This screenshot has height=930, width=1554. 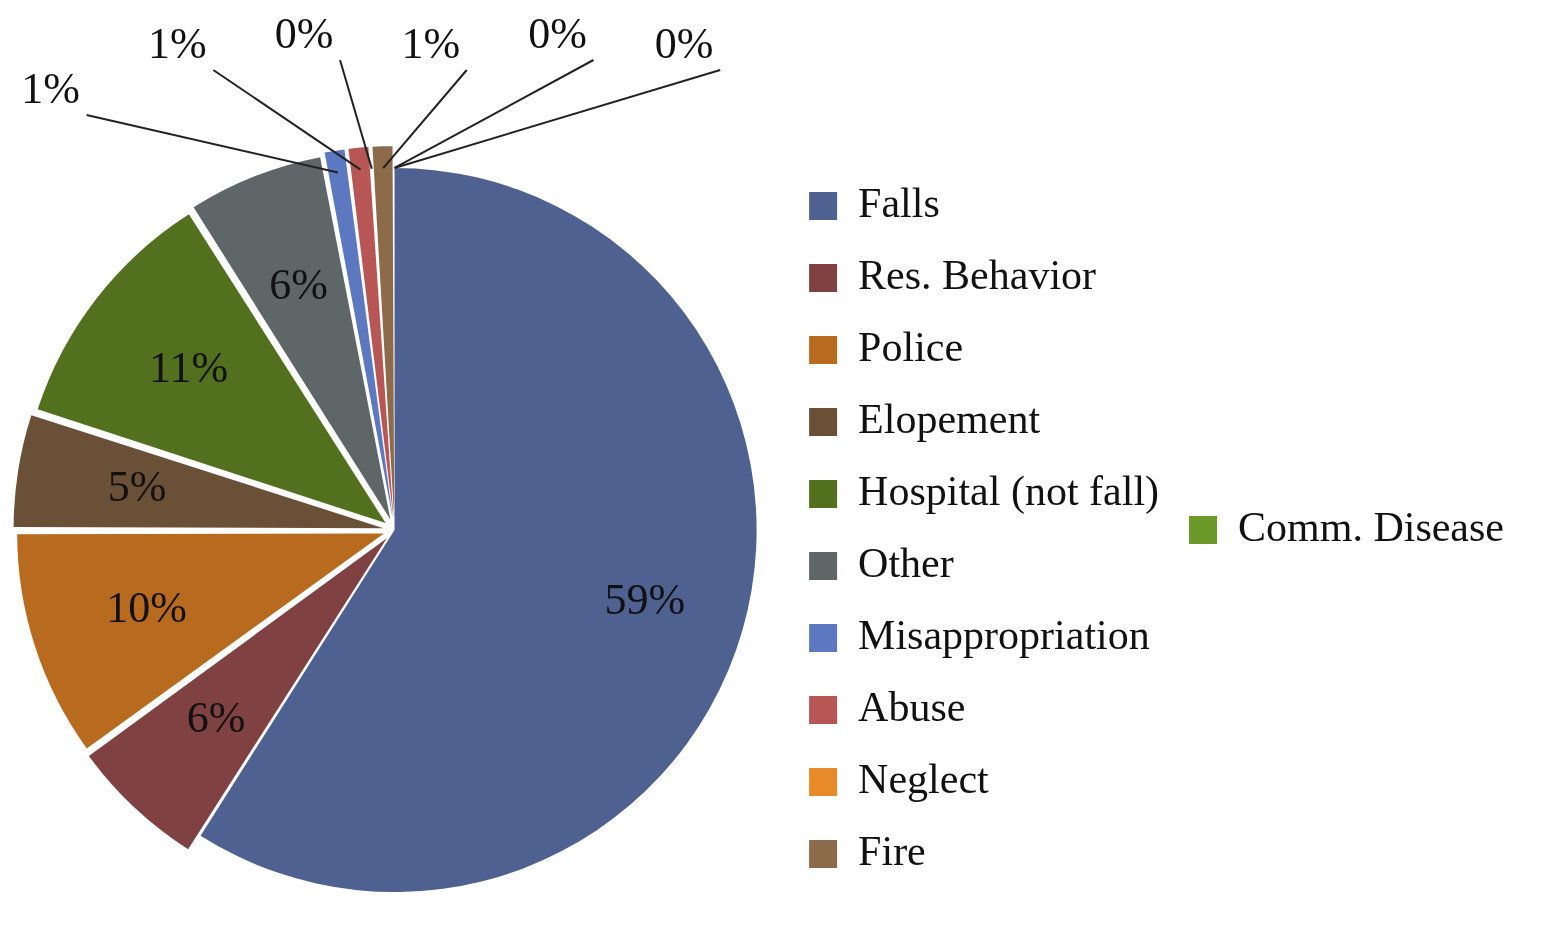 What do you see at coordinates (146, 608) in the screenshot?
I see `data-label: 10%` at bounding box center [146, 608].